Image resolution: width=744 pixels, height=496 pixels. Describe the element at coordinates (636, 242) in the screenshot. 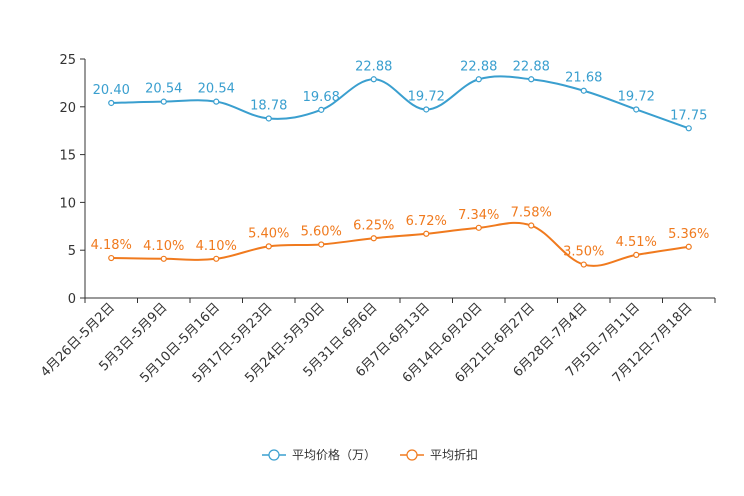

I see `data-label: 4.51%` at that location.